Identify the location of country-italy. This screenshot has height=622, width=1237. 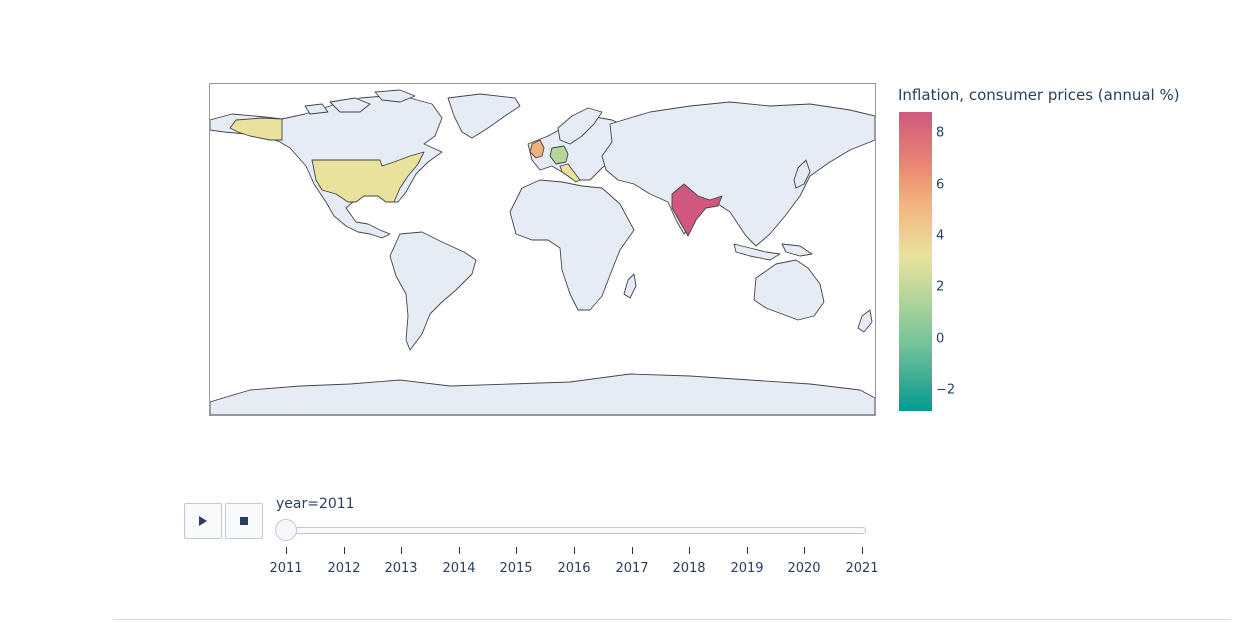
(570, 173).